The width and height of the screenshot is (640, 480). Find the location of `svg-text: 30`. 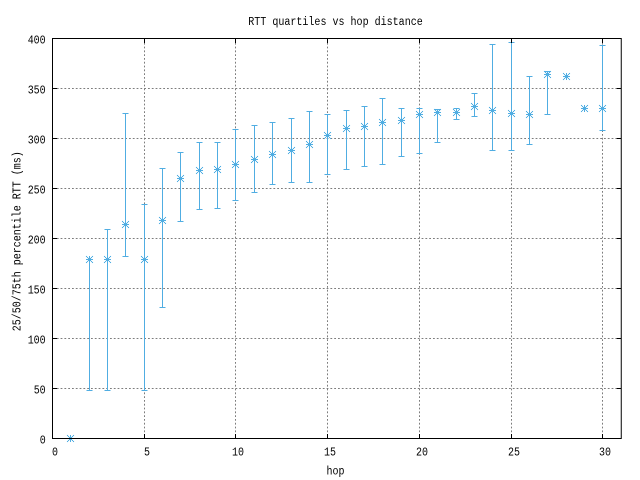

svg-text: 30 is located at coordinates (605, 453).